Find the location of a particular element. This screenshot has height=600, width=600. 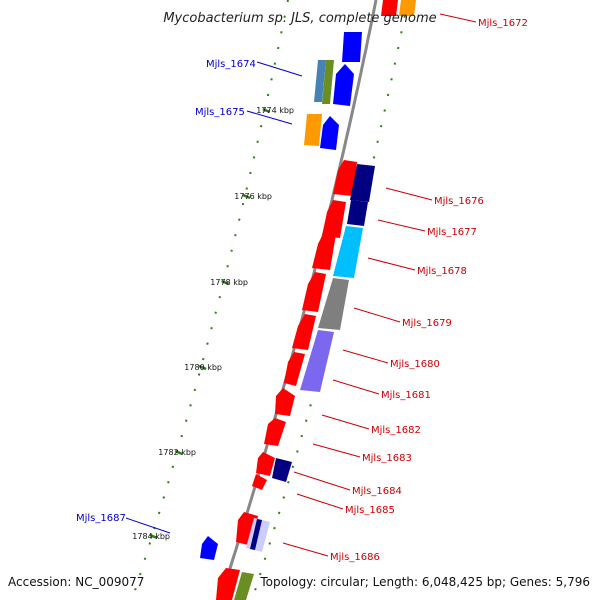

accession-text: Accession: NC_009077 is located at coordinates (76, 582).